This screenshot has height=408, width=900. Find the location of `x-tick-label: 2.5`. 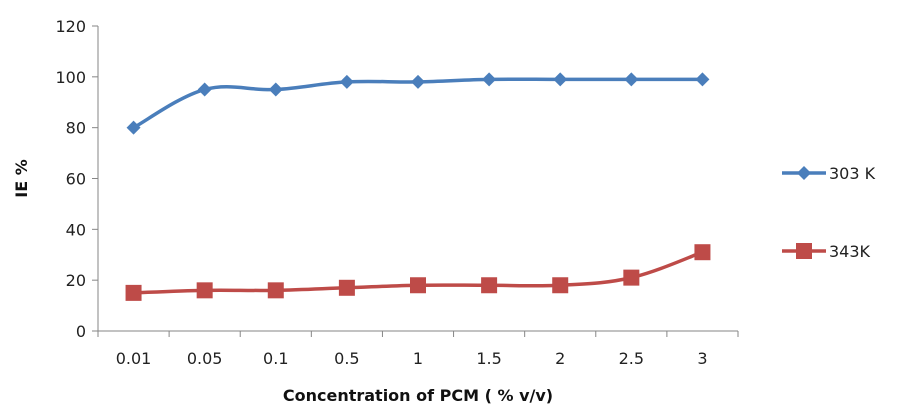

x-tick-label: 2.5 is located at coordinates (631, 358).